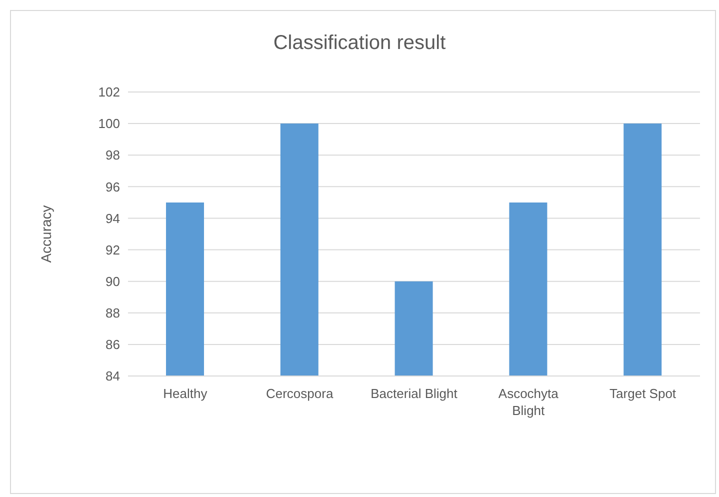 The image size is (719, 497). Describe the element at coordinates (185, 393) in the screenshot. I see `x-tick-label: Healthy` at that location.